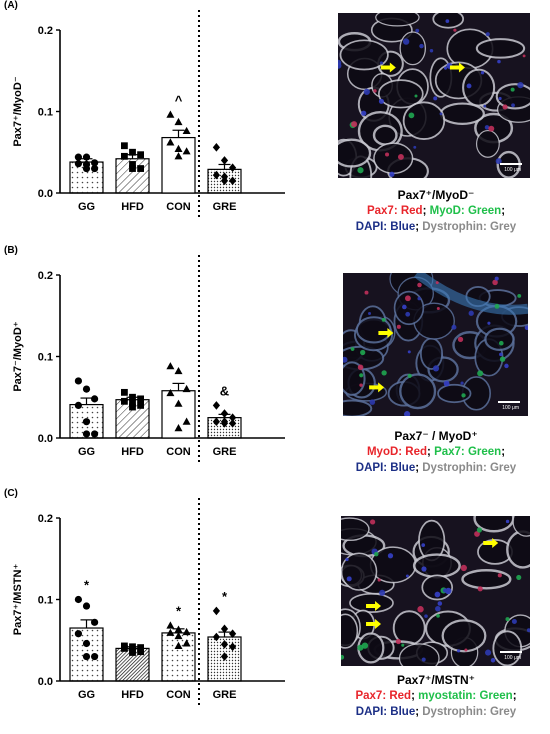 The width and height of the screenshot is (550, 734). What do you see at coordinates (436, 211) in the screenshot?
I see `caption-line: Pax7: Red; MyoD: Green;` at bounding box center [436, 211].